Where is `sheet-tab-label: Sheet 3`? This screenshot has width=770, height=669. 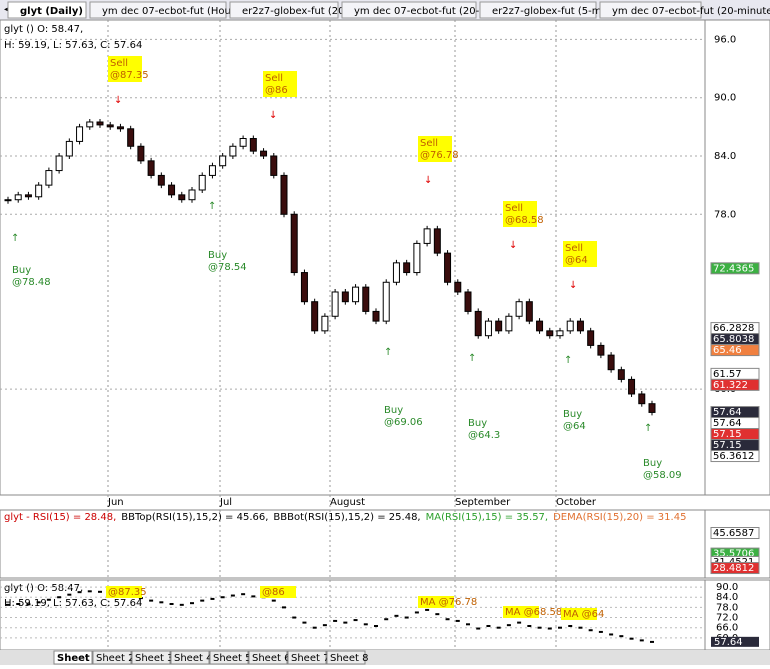 sheet-tab-label: Sheet 3 is located at coordinates (154, 658).